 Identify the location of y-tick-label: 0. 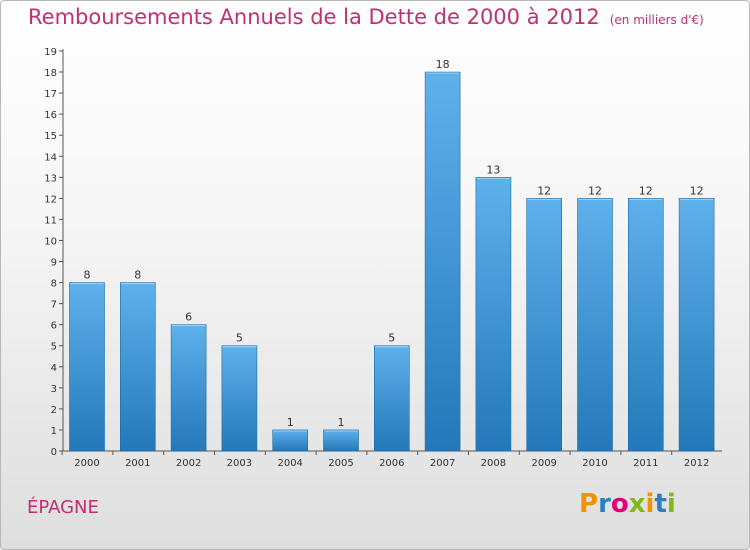
(54, 452).